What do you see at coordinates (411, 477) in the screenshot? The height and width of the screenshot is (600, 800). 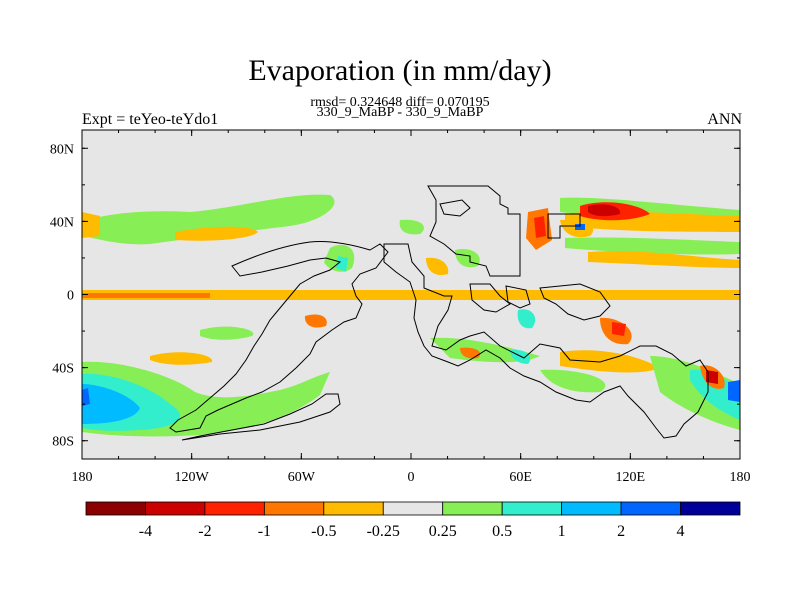 I see `x-tick-label: 0` at bounding box center [411, 477].